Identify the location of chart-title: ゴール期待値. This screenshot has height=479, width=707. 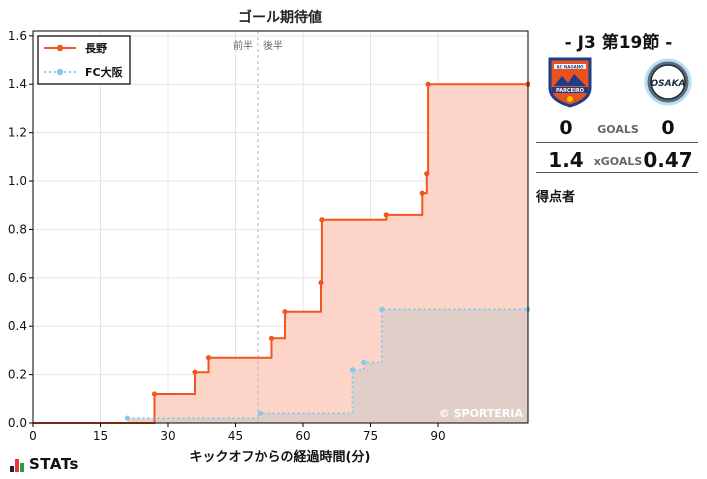
(280, 17).